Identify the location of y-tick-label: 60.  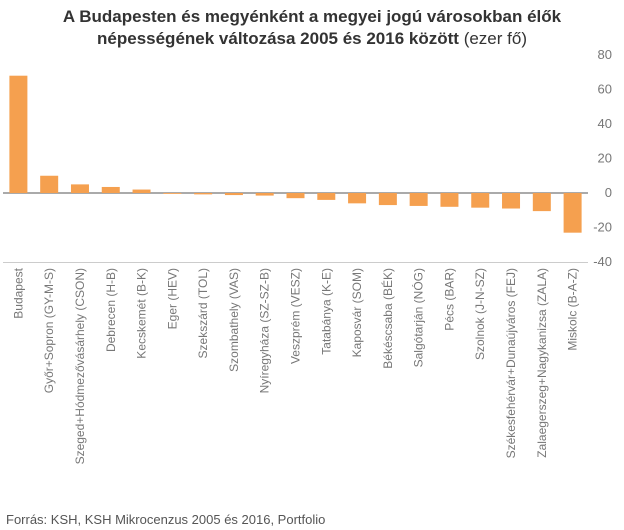
(605, 89).